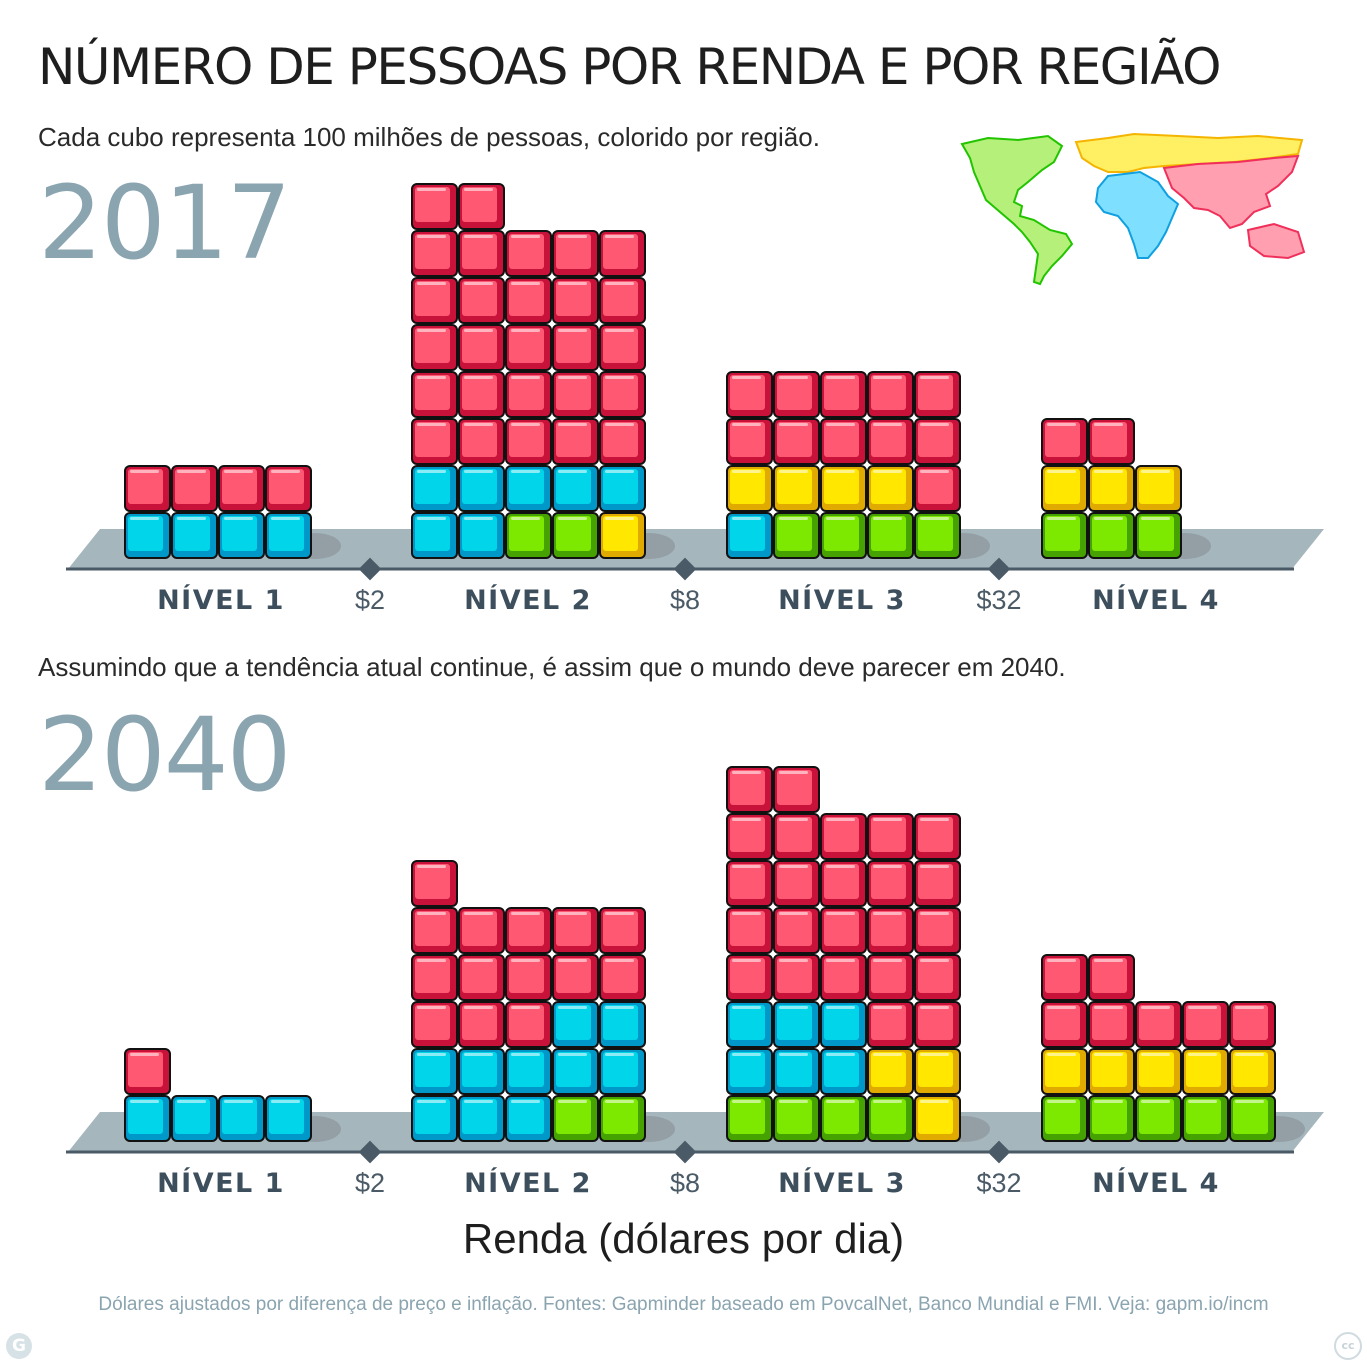  What do you see at coordinates (842, 600) in the screenshot?
I see `level-label: NÍVEL 3` at bounding box center [842, 600].